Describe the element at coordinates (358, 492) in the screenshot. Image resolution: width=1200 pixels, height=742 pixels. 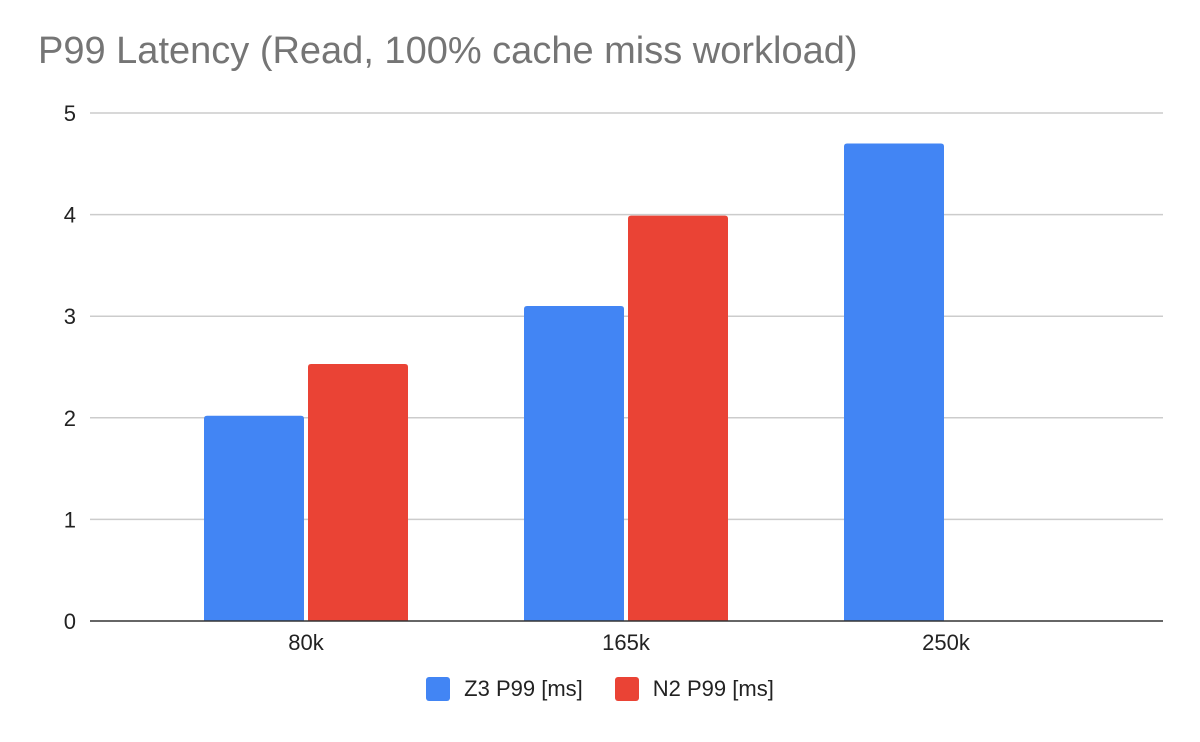
I see `bar-n2-80k` at that location.